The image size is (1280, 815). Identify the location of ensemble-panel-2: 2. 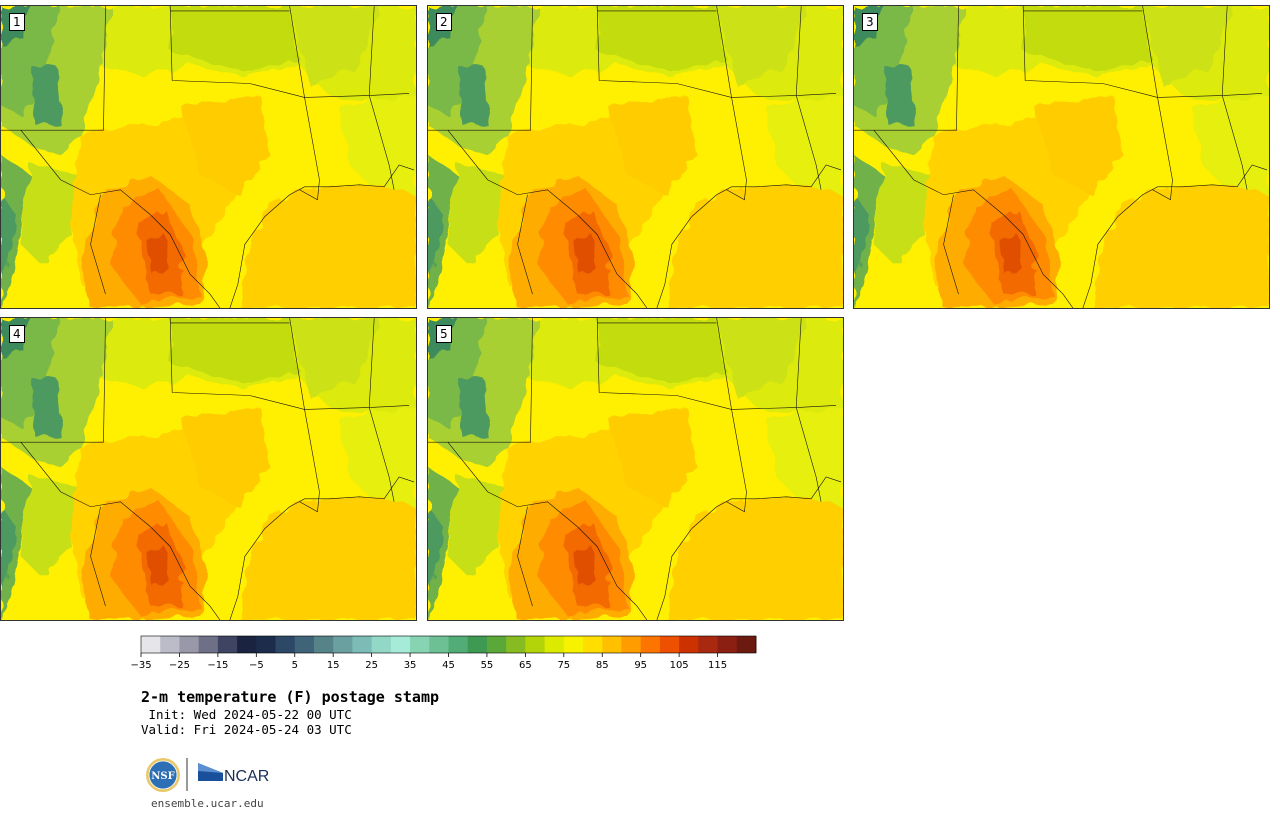
(635, 157).